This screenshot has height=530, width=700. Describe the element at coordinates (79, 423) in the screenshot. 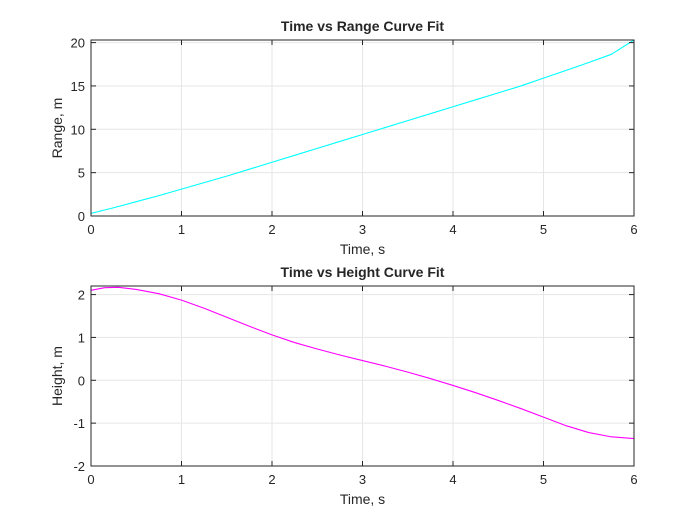

I see `y-tick-label: -1` at that location.